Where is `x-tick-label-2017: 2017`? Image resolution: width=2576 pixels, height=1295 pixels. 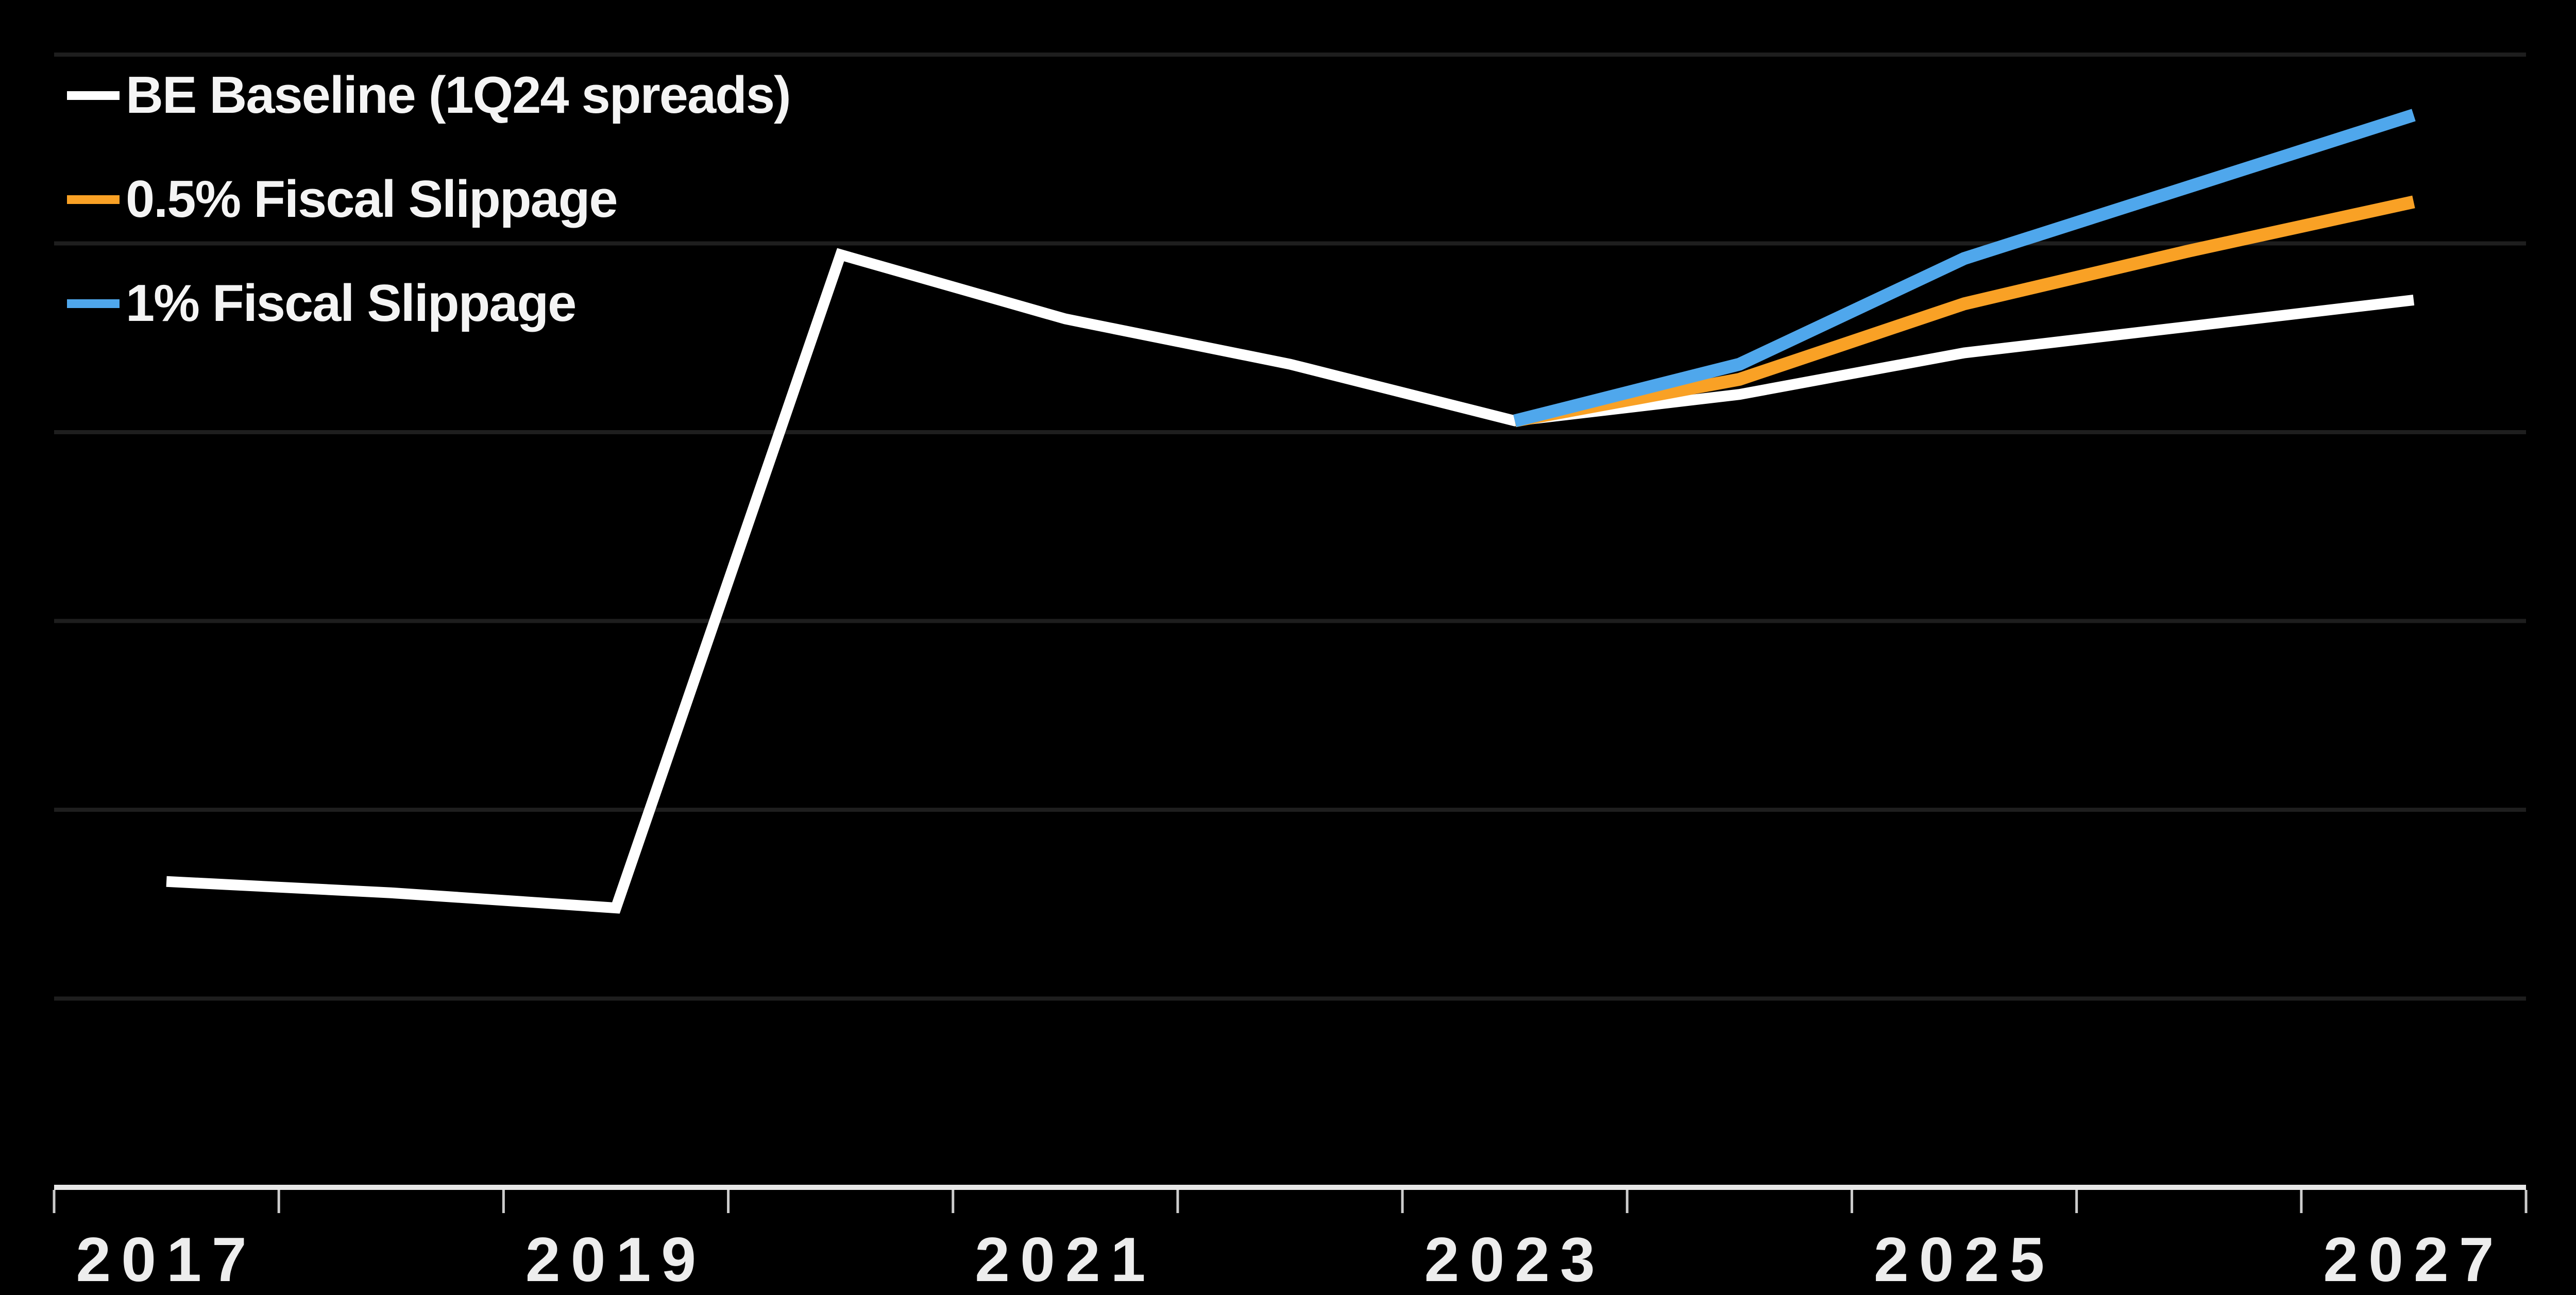
x-tick-label-2017: 2017 is located at coordinates (167, 1259).